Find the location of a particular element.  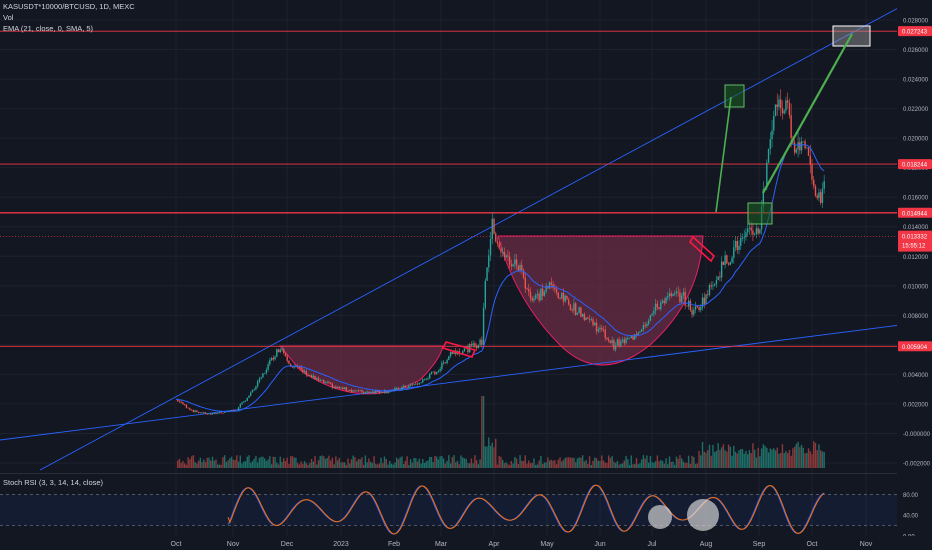

symbol-title: KASUSDT*10000/BTCUSD, 1D, MEXC is located at coordinates (69, 6).